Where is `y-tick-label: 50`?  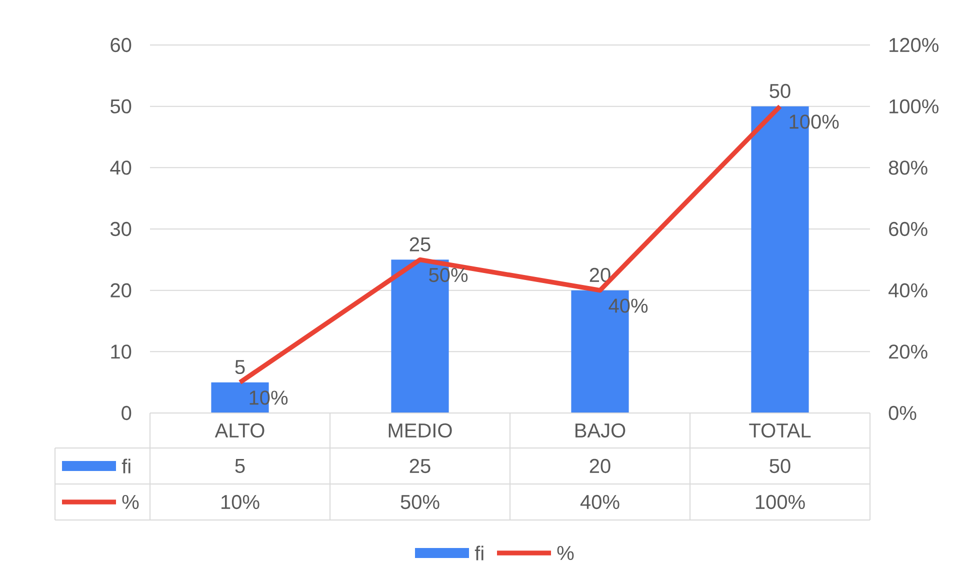 y-tick-label: 50 is located at coordinates (121, 106).